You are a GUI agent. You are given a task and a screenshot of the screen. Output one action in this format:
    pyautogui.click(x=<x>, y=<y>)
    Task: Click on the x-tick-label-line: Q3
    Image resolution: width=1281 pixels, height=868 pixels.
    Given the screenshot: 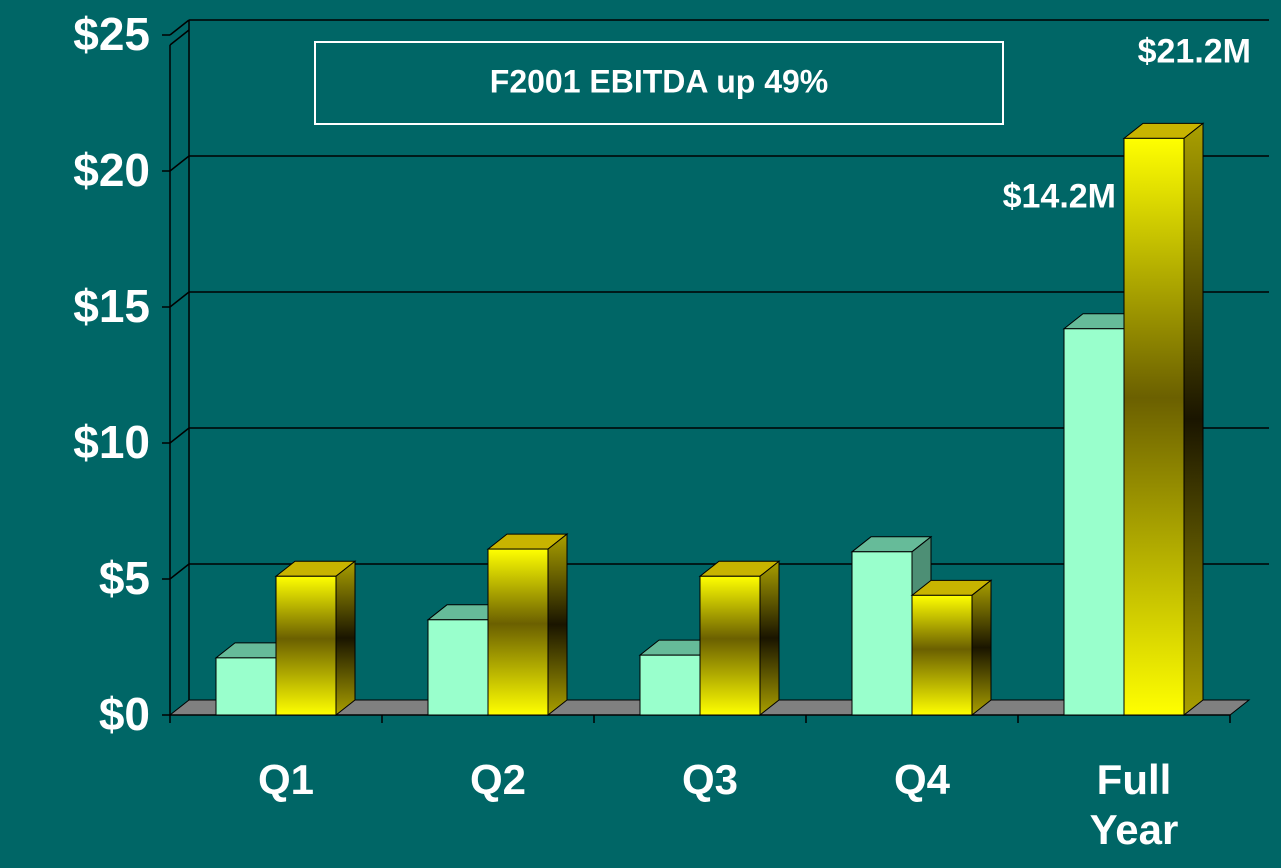 What is the action you would take?
    pyautogui.click(x=710, y=779)
    